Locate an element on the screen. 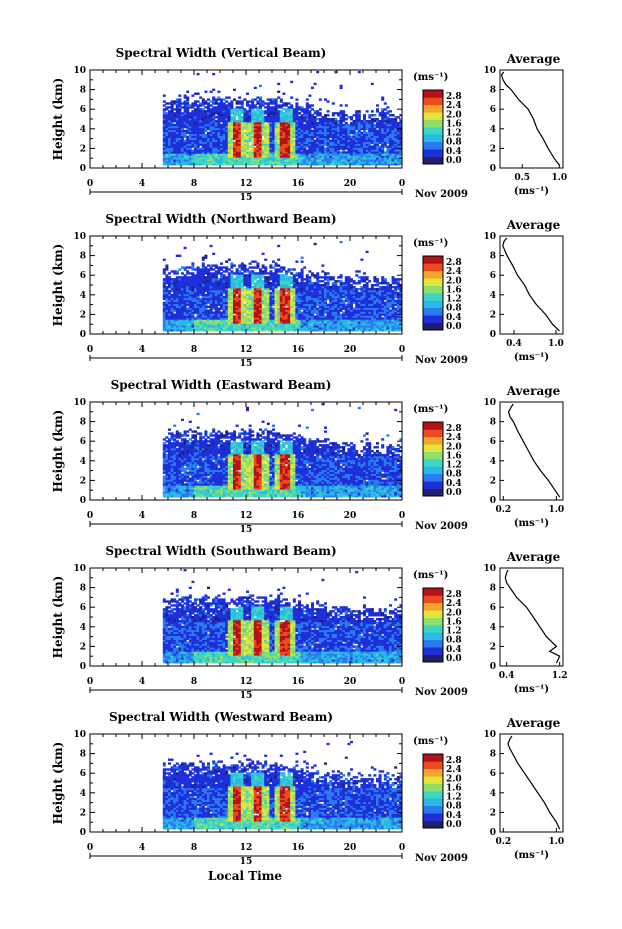 The width and height of the screenshot is (622, 929). average-y-tick-label: 8 is located at coordinates (493, 91).